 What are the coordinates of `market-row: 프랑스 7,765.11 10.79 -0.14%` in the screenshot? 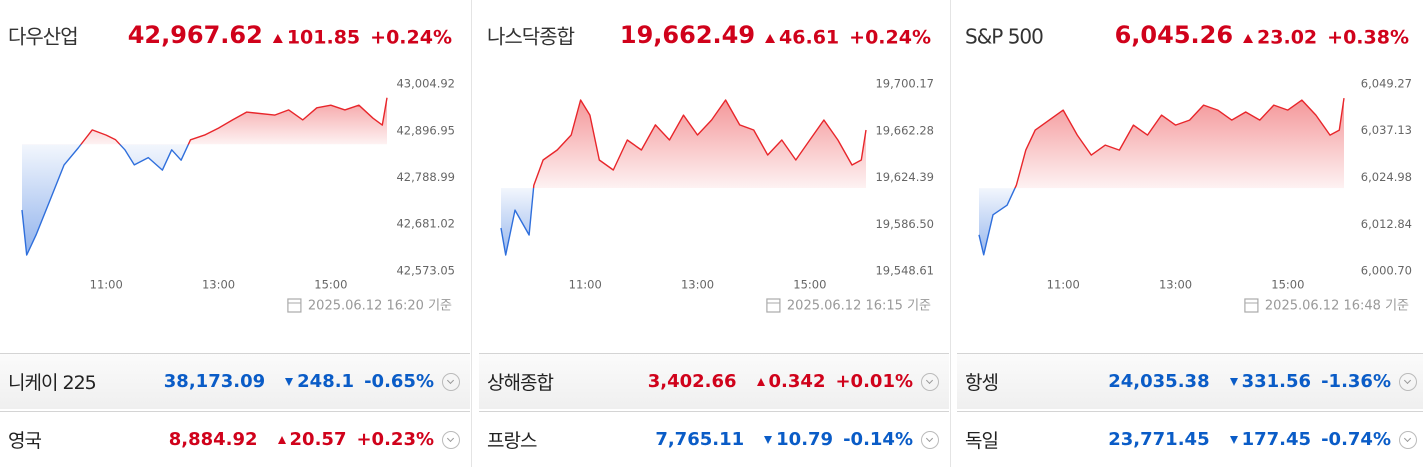 It's located at (714, 439).